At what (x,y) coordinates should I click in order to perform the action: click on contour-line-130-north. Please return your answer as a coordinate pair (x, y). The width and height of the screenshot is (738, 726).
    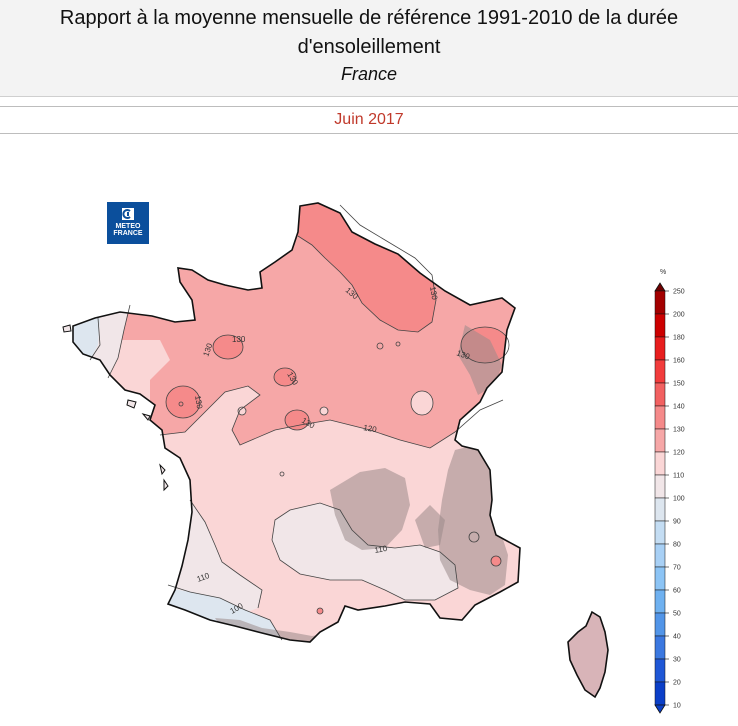
    Looking at the image, I should click on (367, 268).